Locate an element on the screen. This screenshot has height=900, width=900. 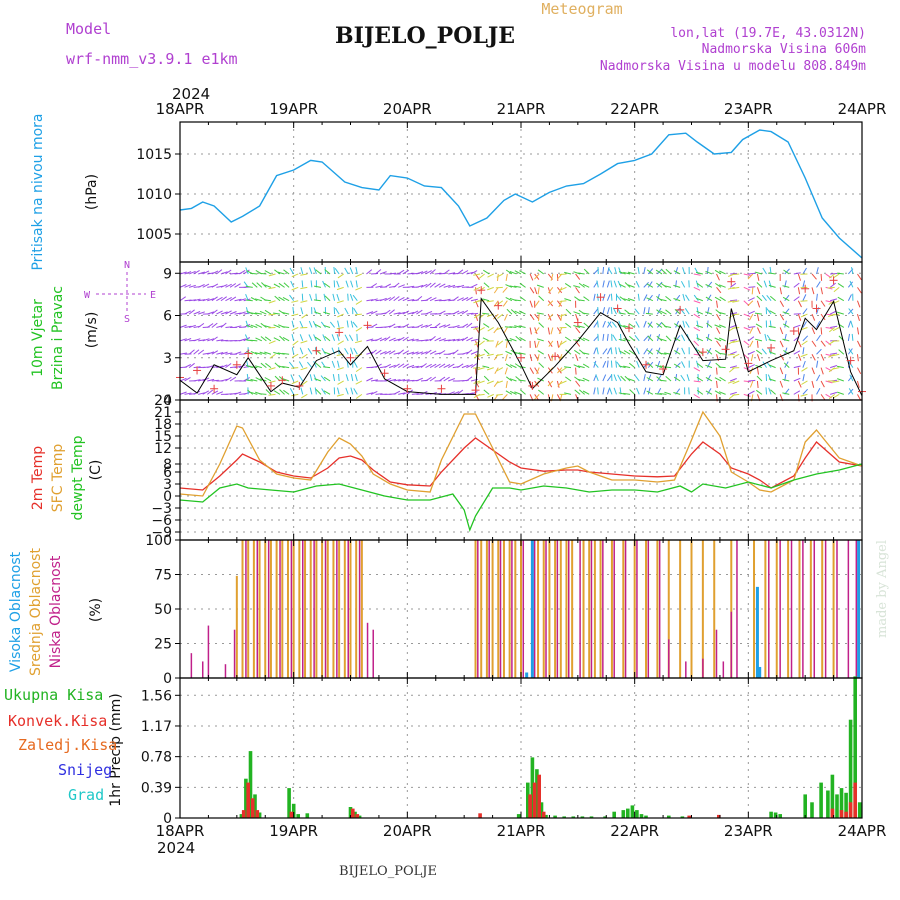
lonlat-text: lon,lat (19.7E, 43.0312N) is located at coordinates (768, 33).